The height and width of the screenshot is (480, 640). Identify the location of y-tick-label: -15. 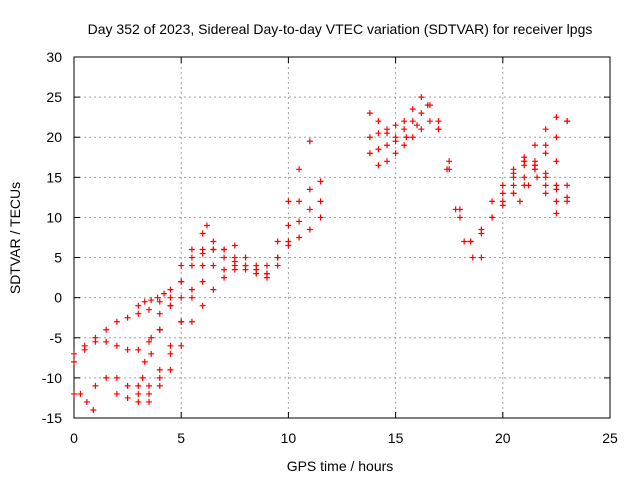
(52, 418).